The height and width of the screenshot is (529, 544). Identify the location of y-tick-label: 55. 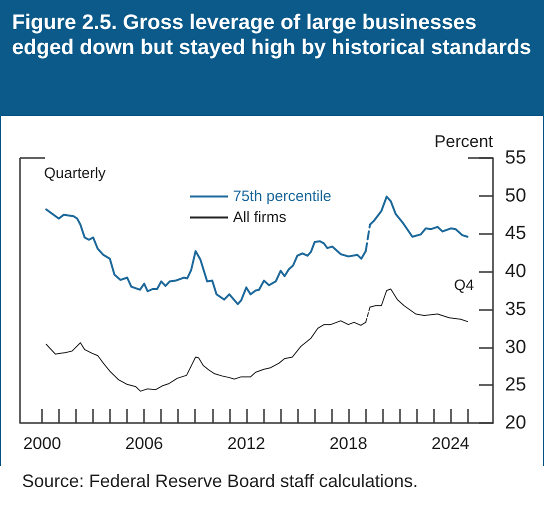
(515, 158).